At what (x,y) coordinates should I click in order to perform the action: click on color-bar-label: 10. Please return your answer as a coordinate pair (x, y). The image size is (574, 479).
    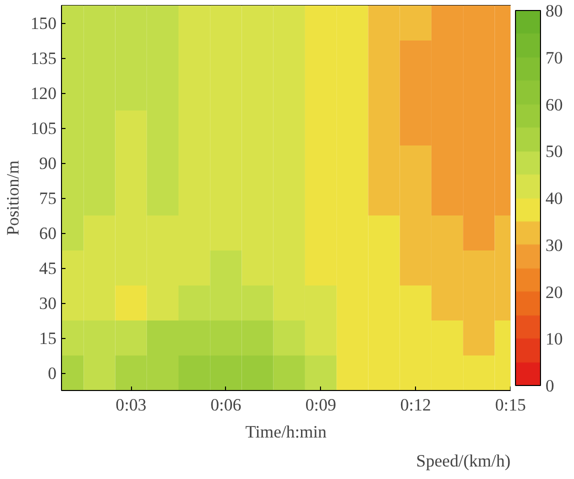
    Looking at the image, I should click on (554, 339).